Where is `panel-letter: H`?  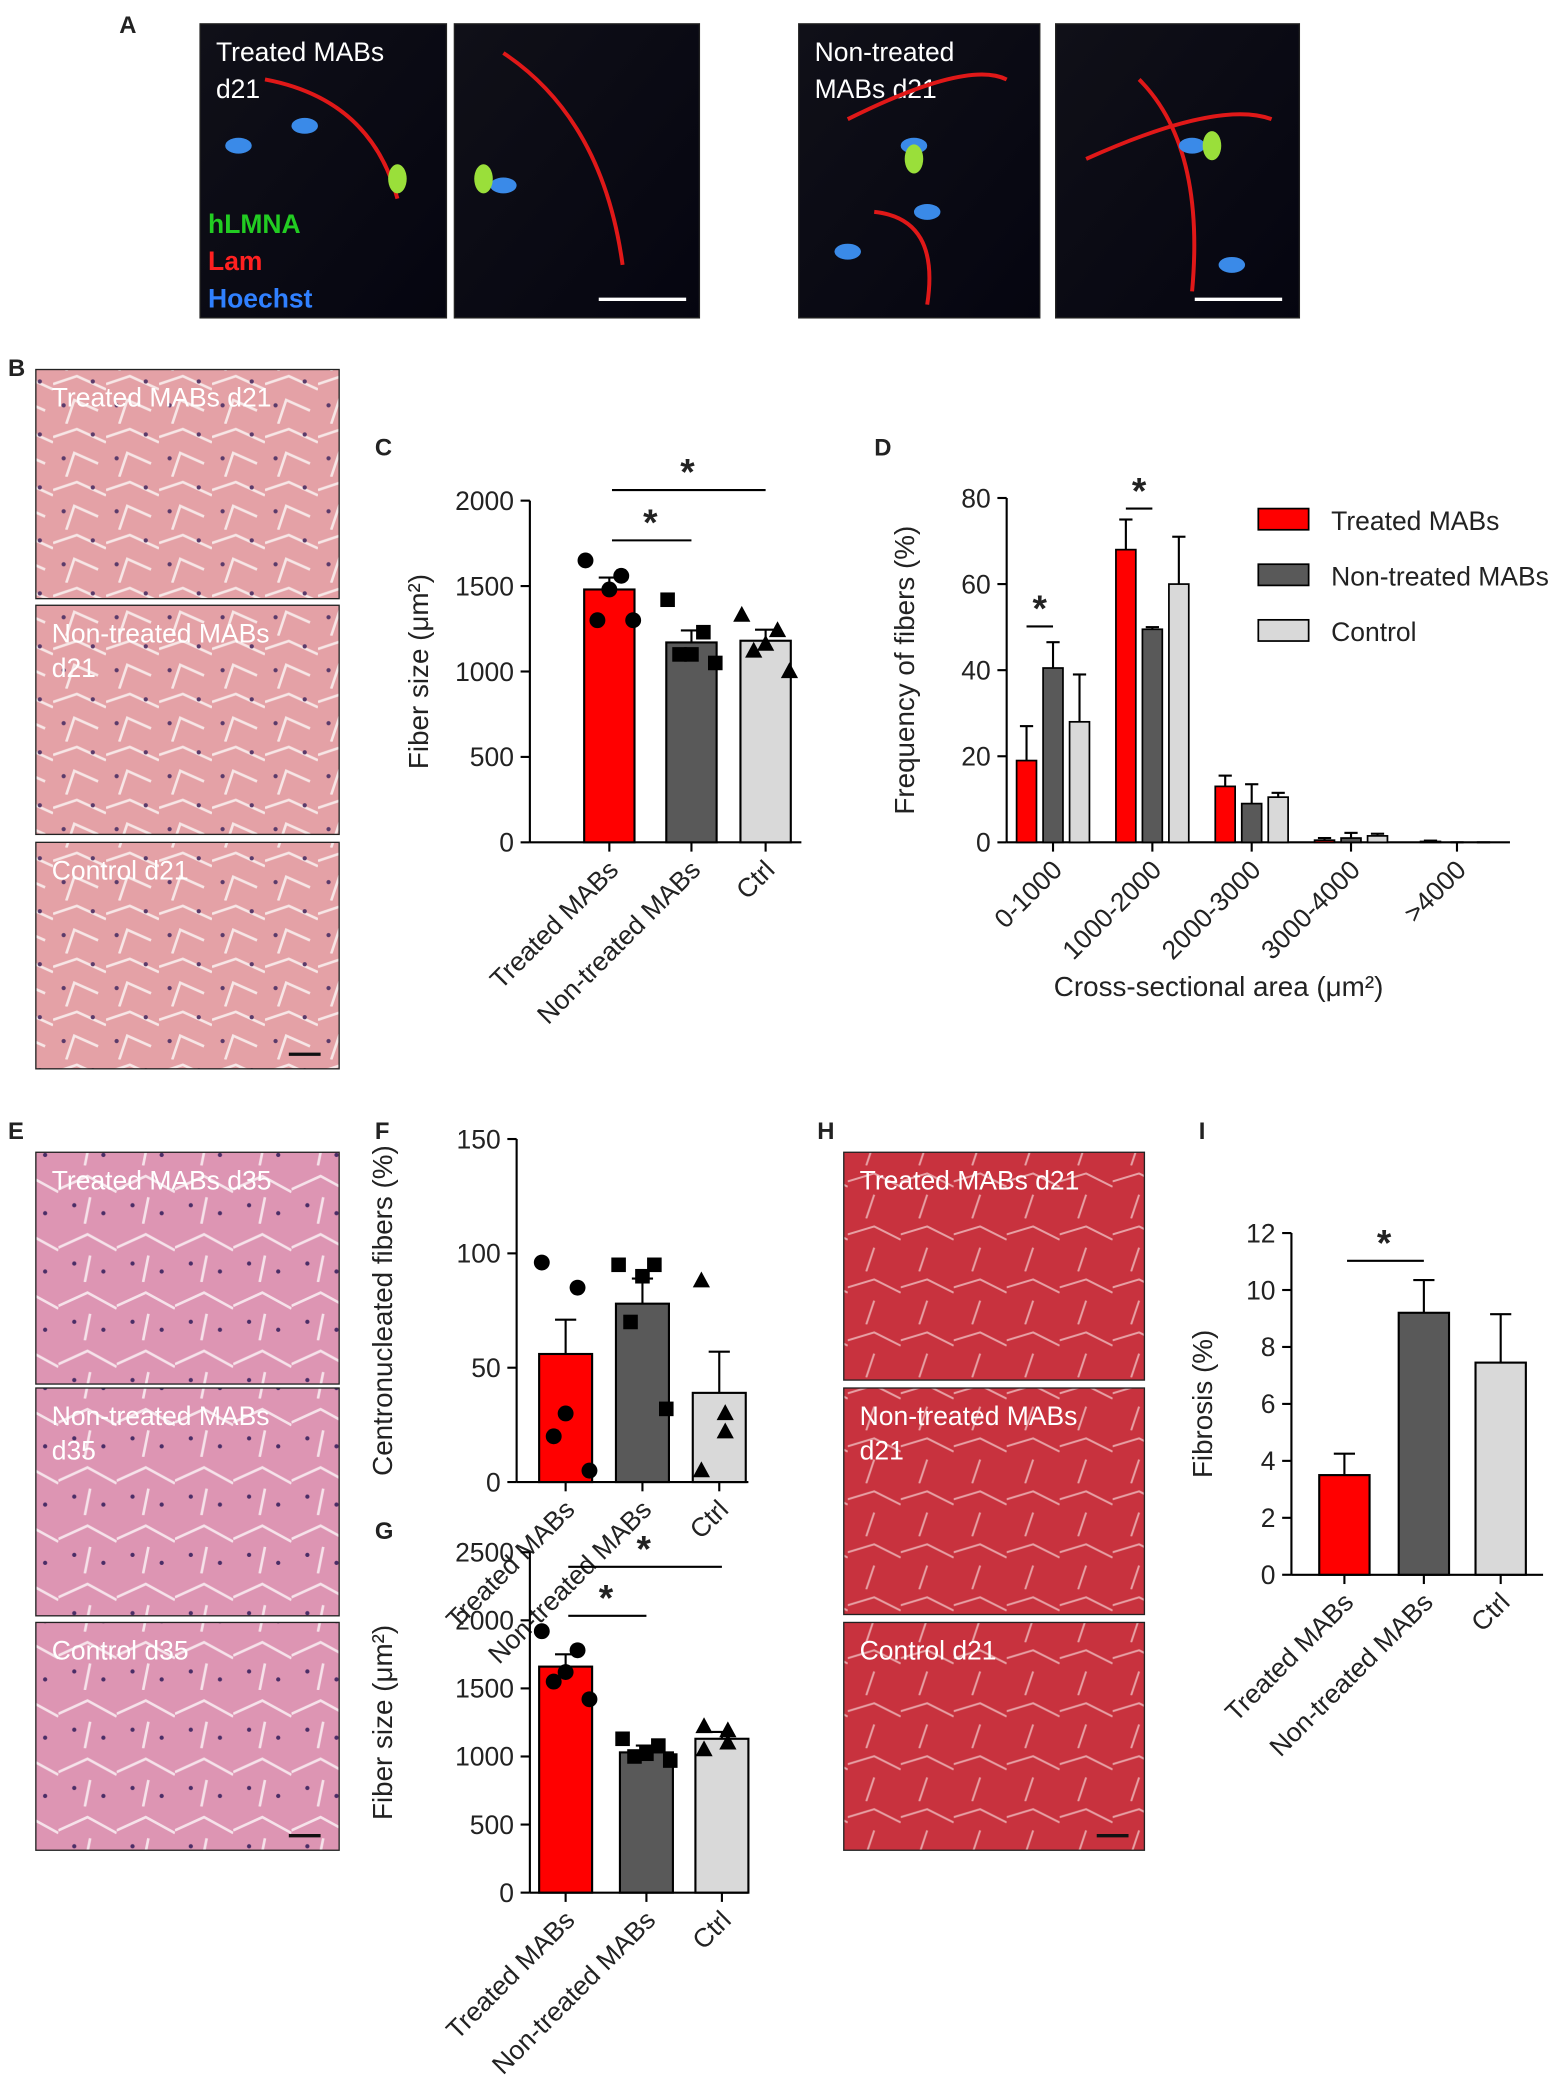 panel-letter: H is located at coordinates (825, 1131).